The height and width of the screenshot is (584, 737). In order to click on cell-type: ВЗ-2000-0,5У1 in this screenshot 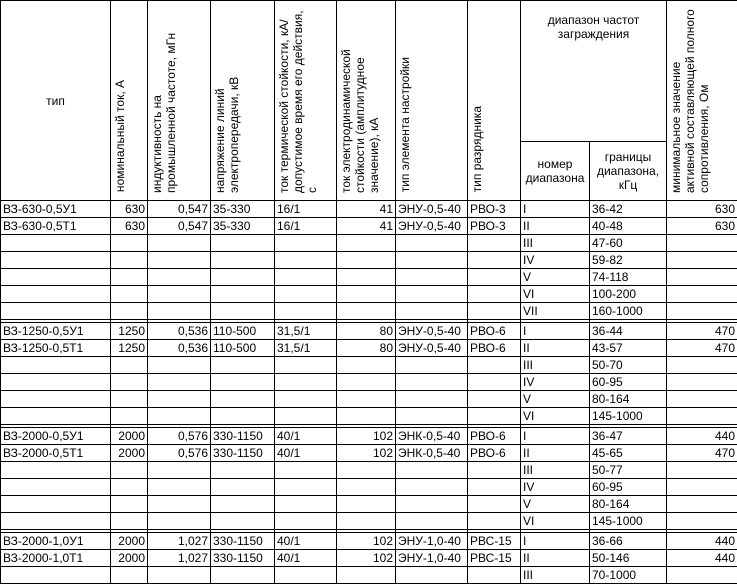, I will do `click(56, 436)`.